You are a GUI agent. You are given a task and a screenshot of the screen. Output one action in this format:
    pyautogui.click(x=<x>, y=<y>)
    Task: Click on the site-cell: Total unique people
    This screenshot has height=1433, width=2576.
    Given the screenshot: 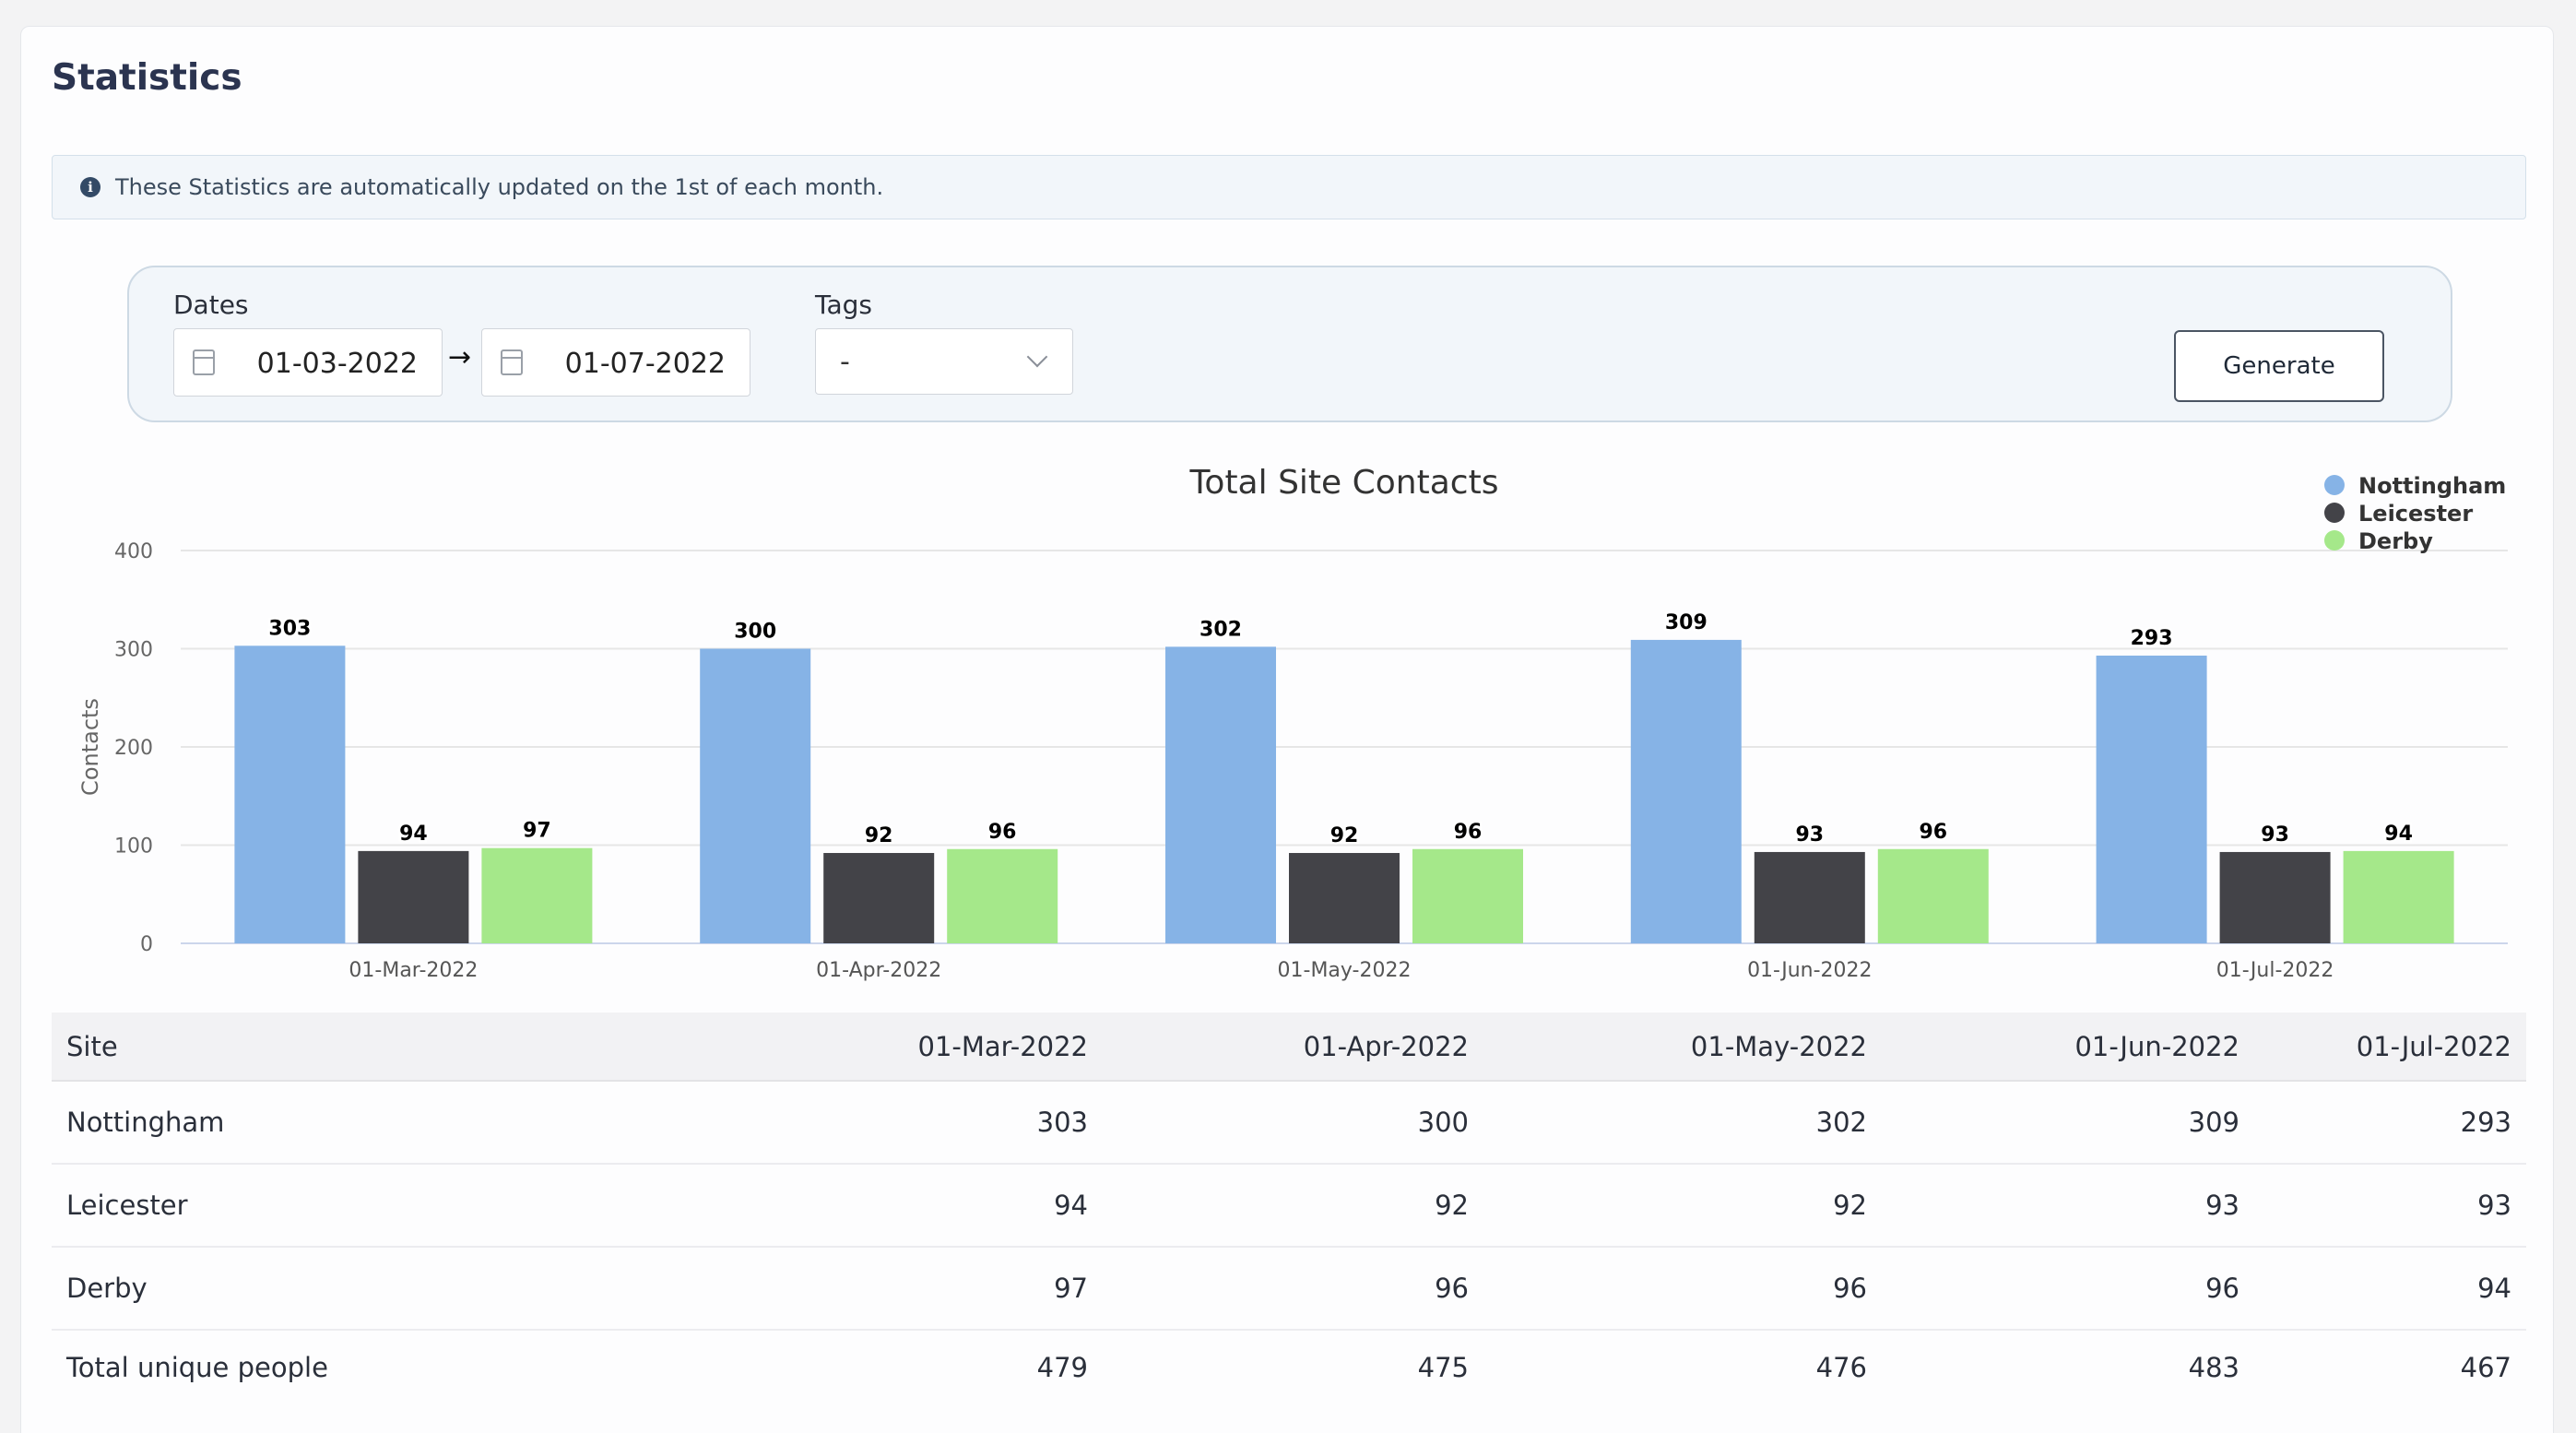 What is the action you would take?
    pyautogui.click(x=197, y=1367)
    